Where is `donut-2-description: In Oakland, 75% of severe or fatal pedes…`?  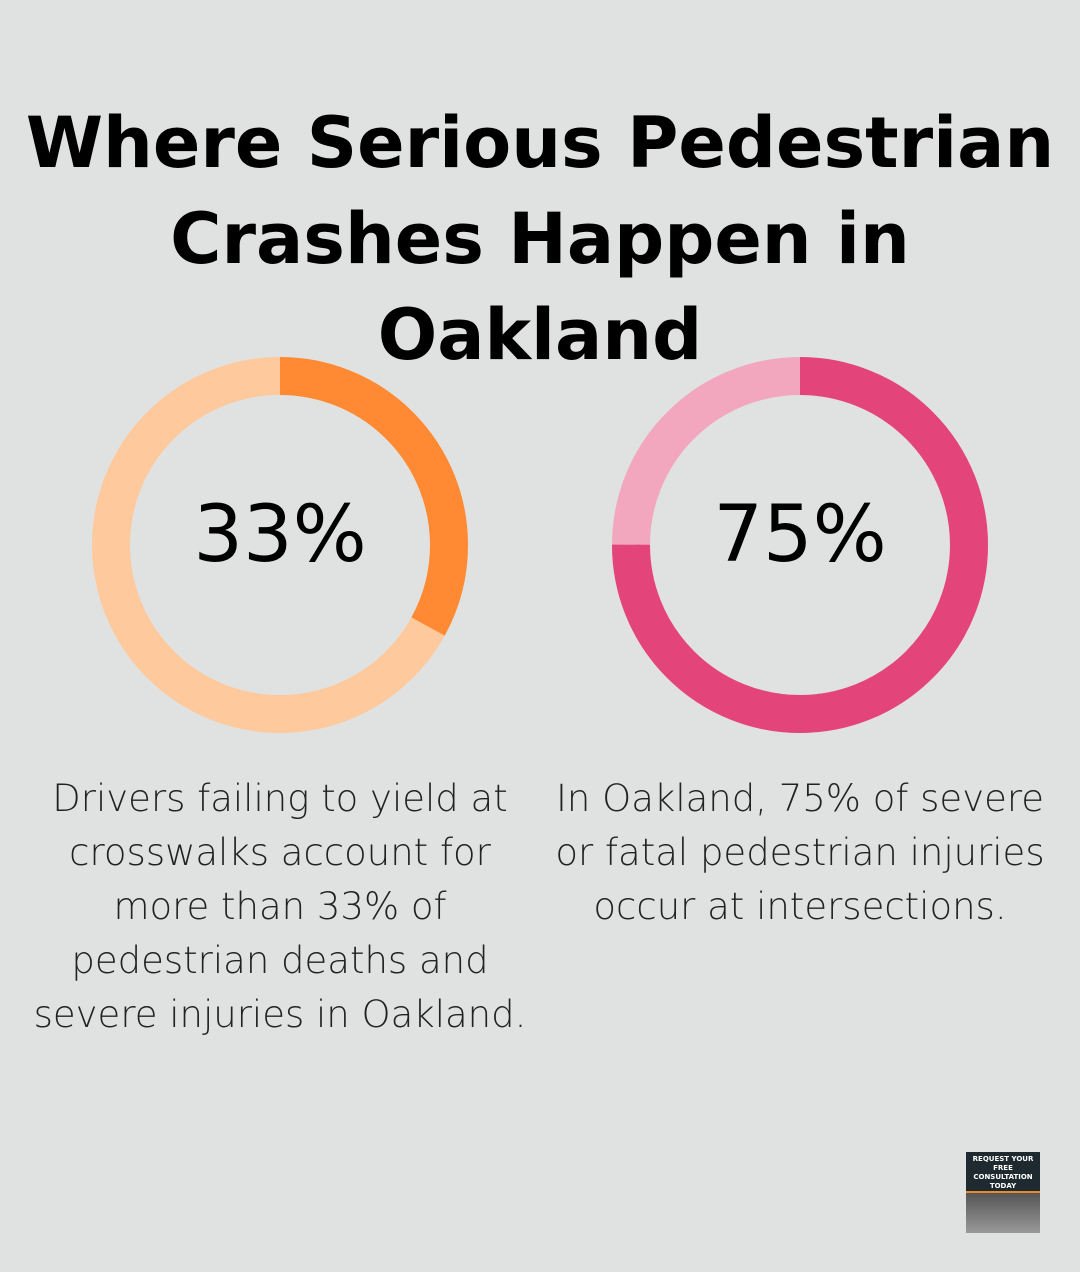
donut-2-description: In Oakland, 75% of severe or fatal pedes… is located at coordinates (800, 852).